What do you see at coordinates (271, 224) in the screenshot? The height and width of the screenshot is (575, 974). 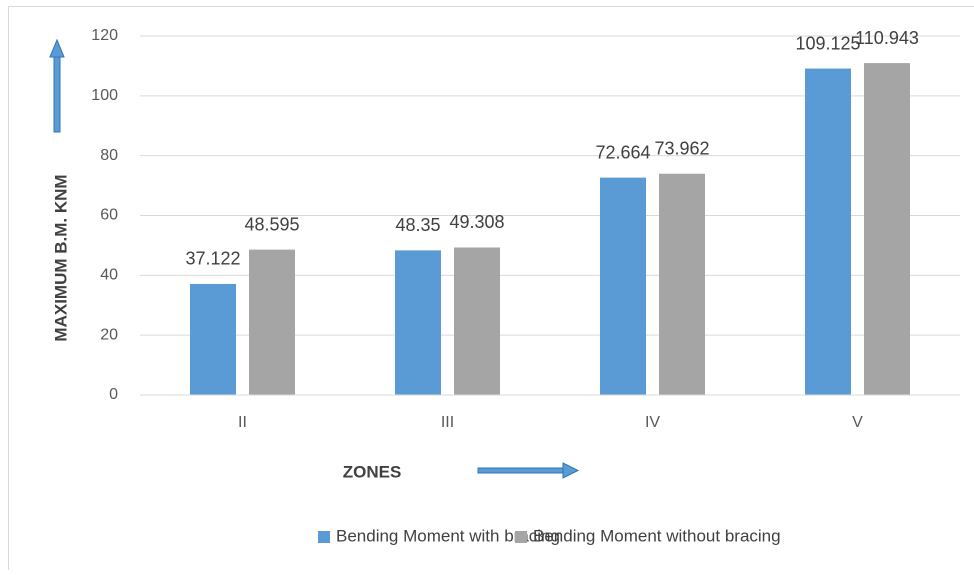 I see `data-label: 48.595` at bounding box center [271, 224].